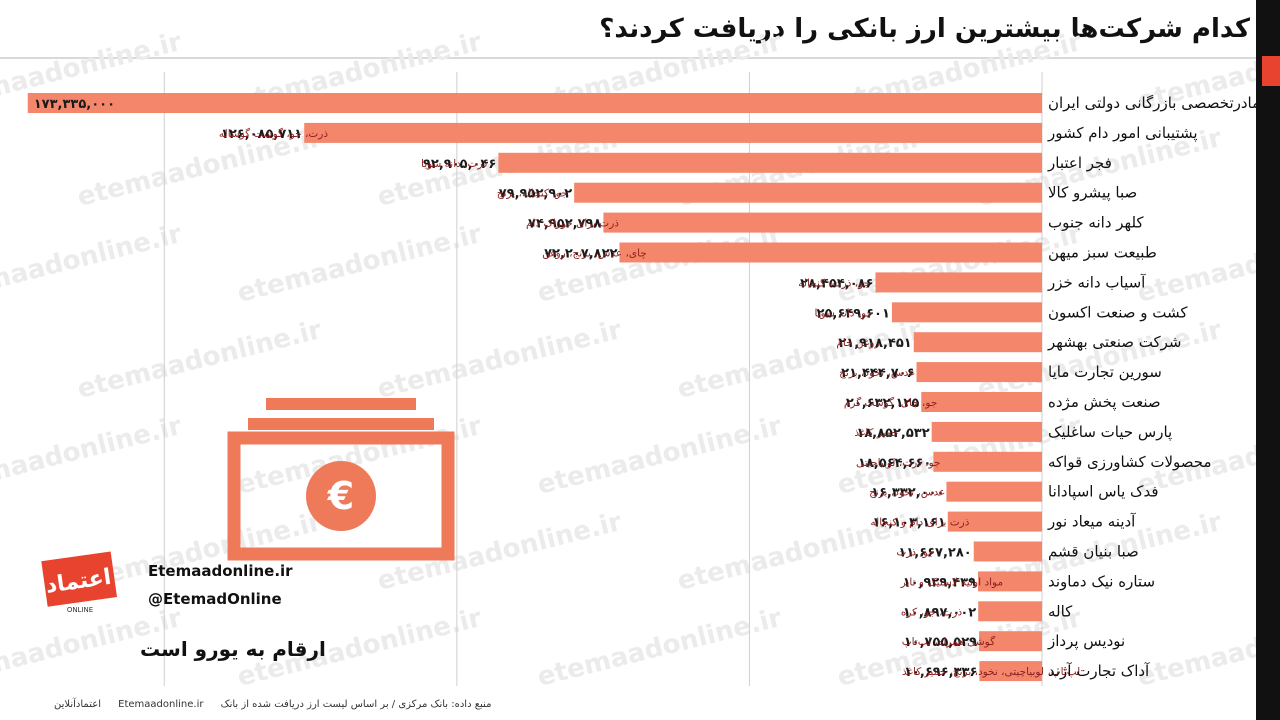 This screenshot has height=720, width=1280. I want to click on item-label: خمیر کاغذ, so click(876, 433).